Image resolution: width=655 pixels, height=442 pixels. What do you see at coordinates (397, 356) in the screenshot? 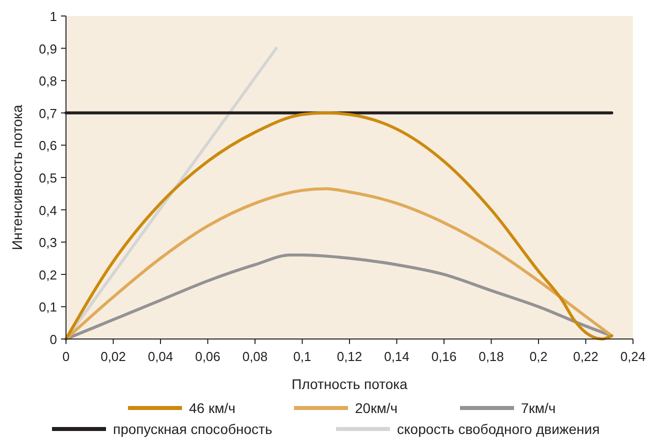
I see `x-tick-label: 0,14` at bounding box center [397, 356].